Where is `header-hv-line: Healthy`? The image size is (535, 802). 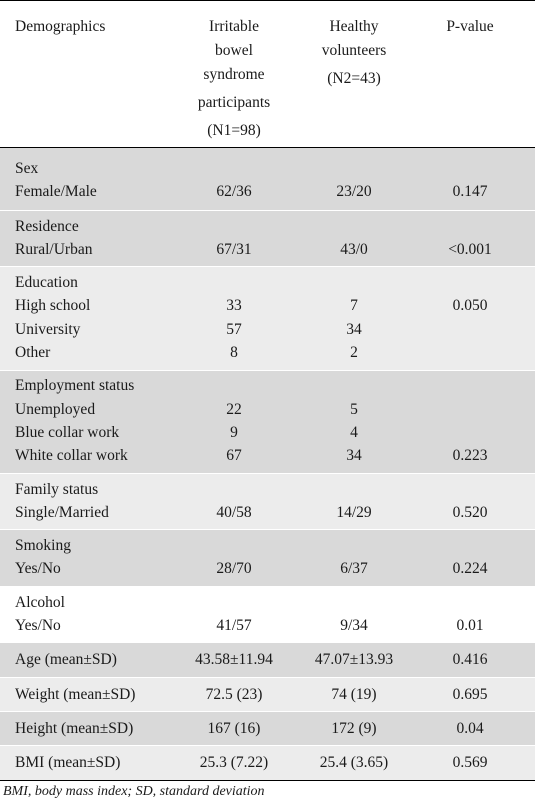 header-hv-line: Healthy is located at coordinates (354, 26).